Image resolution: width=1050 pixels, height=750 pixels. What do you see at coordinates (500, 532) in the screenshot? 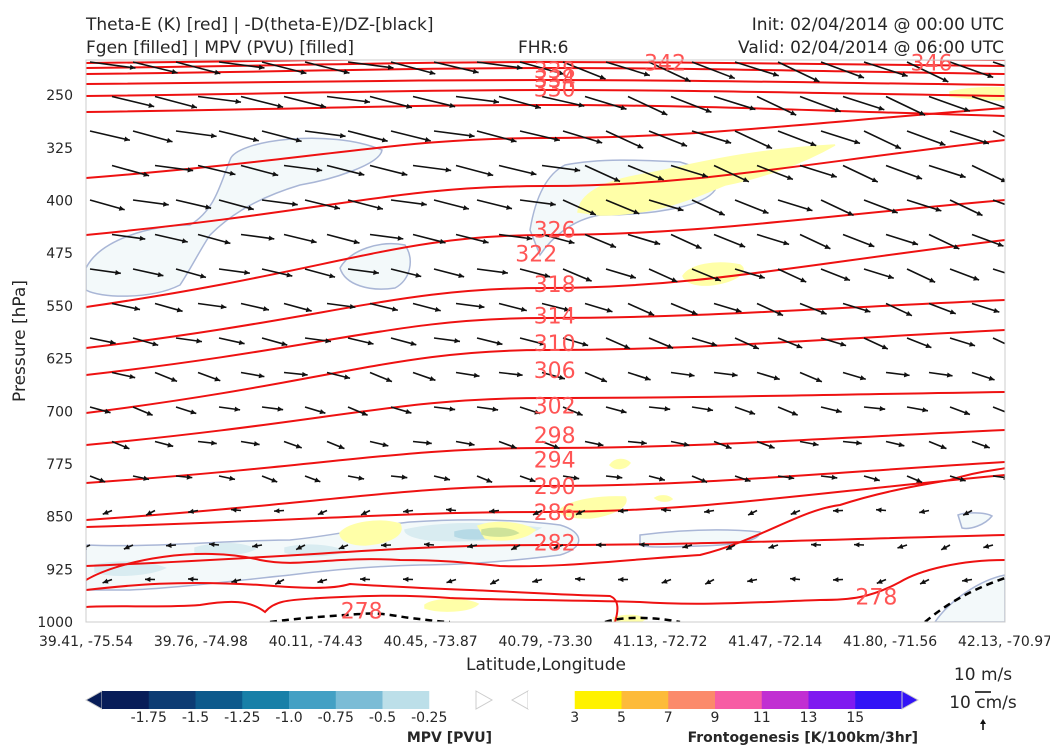
I see `fgen-area-low-core` at bounding box center [500, 532].